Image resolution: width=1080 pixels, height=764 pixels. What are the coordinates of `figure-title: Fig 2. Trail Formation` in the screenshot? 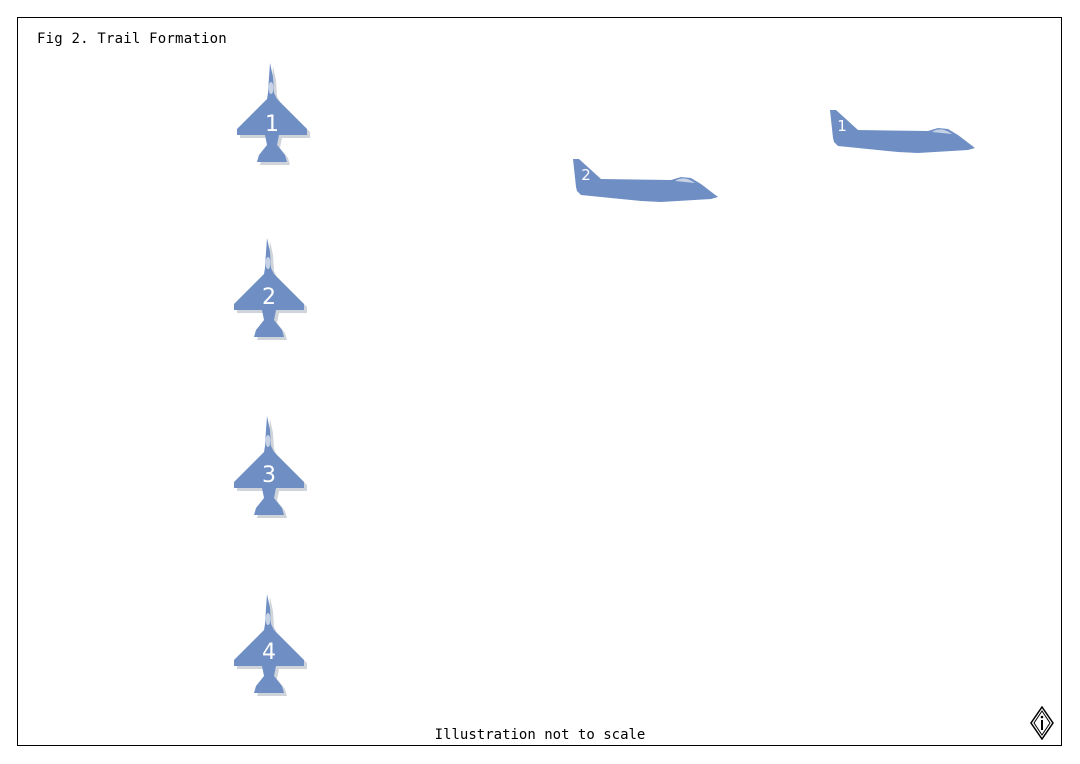 It's located at (132, 39).